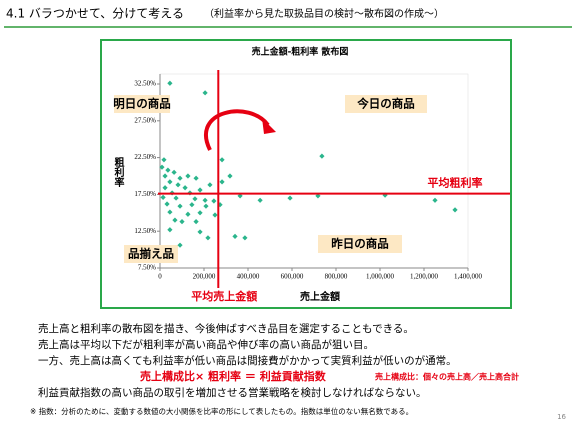 The height and width of the screenshot is (432, 576). Describe the element at coordinates (226, 328) in the screenshot. I see `body-line: 売上高と粗利率の散布図を描き、今後伸ばすべき品目を選定することもできる。` at that location.